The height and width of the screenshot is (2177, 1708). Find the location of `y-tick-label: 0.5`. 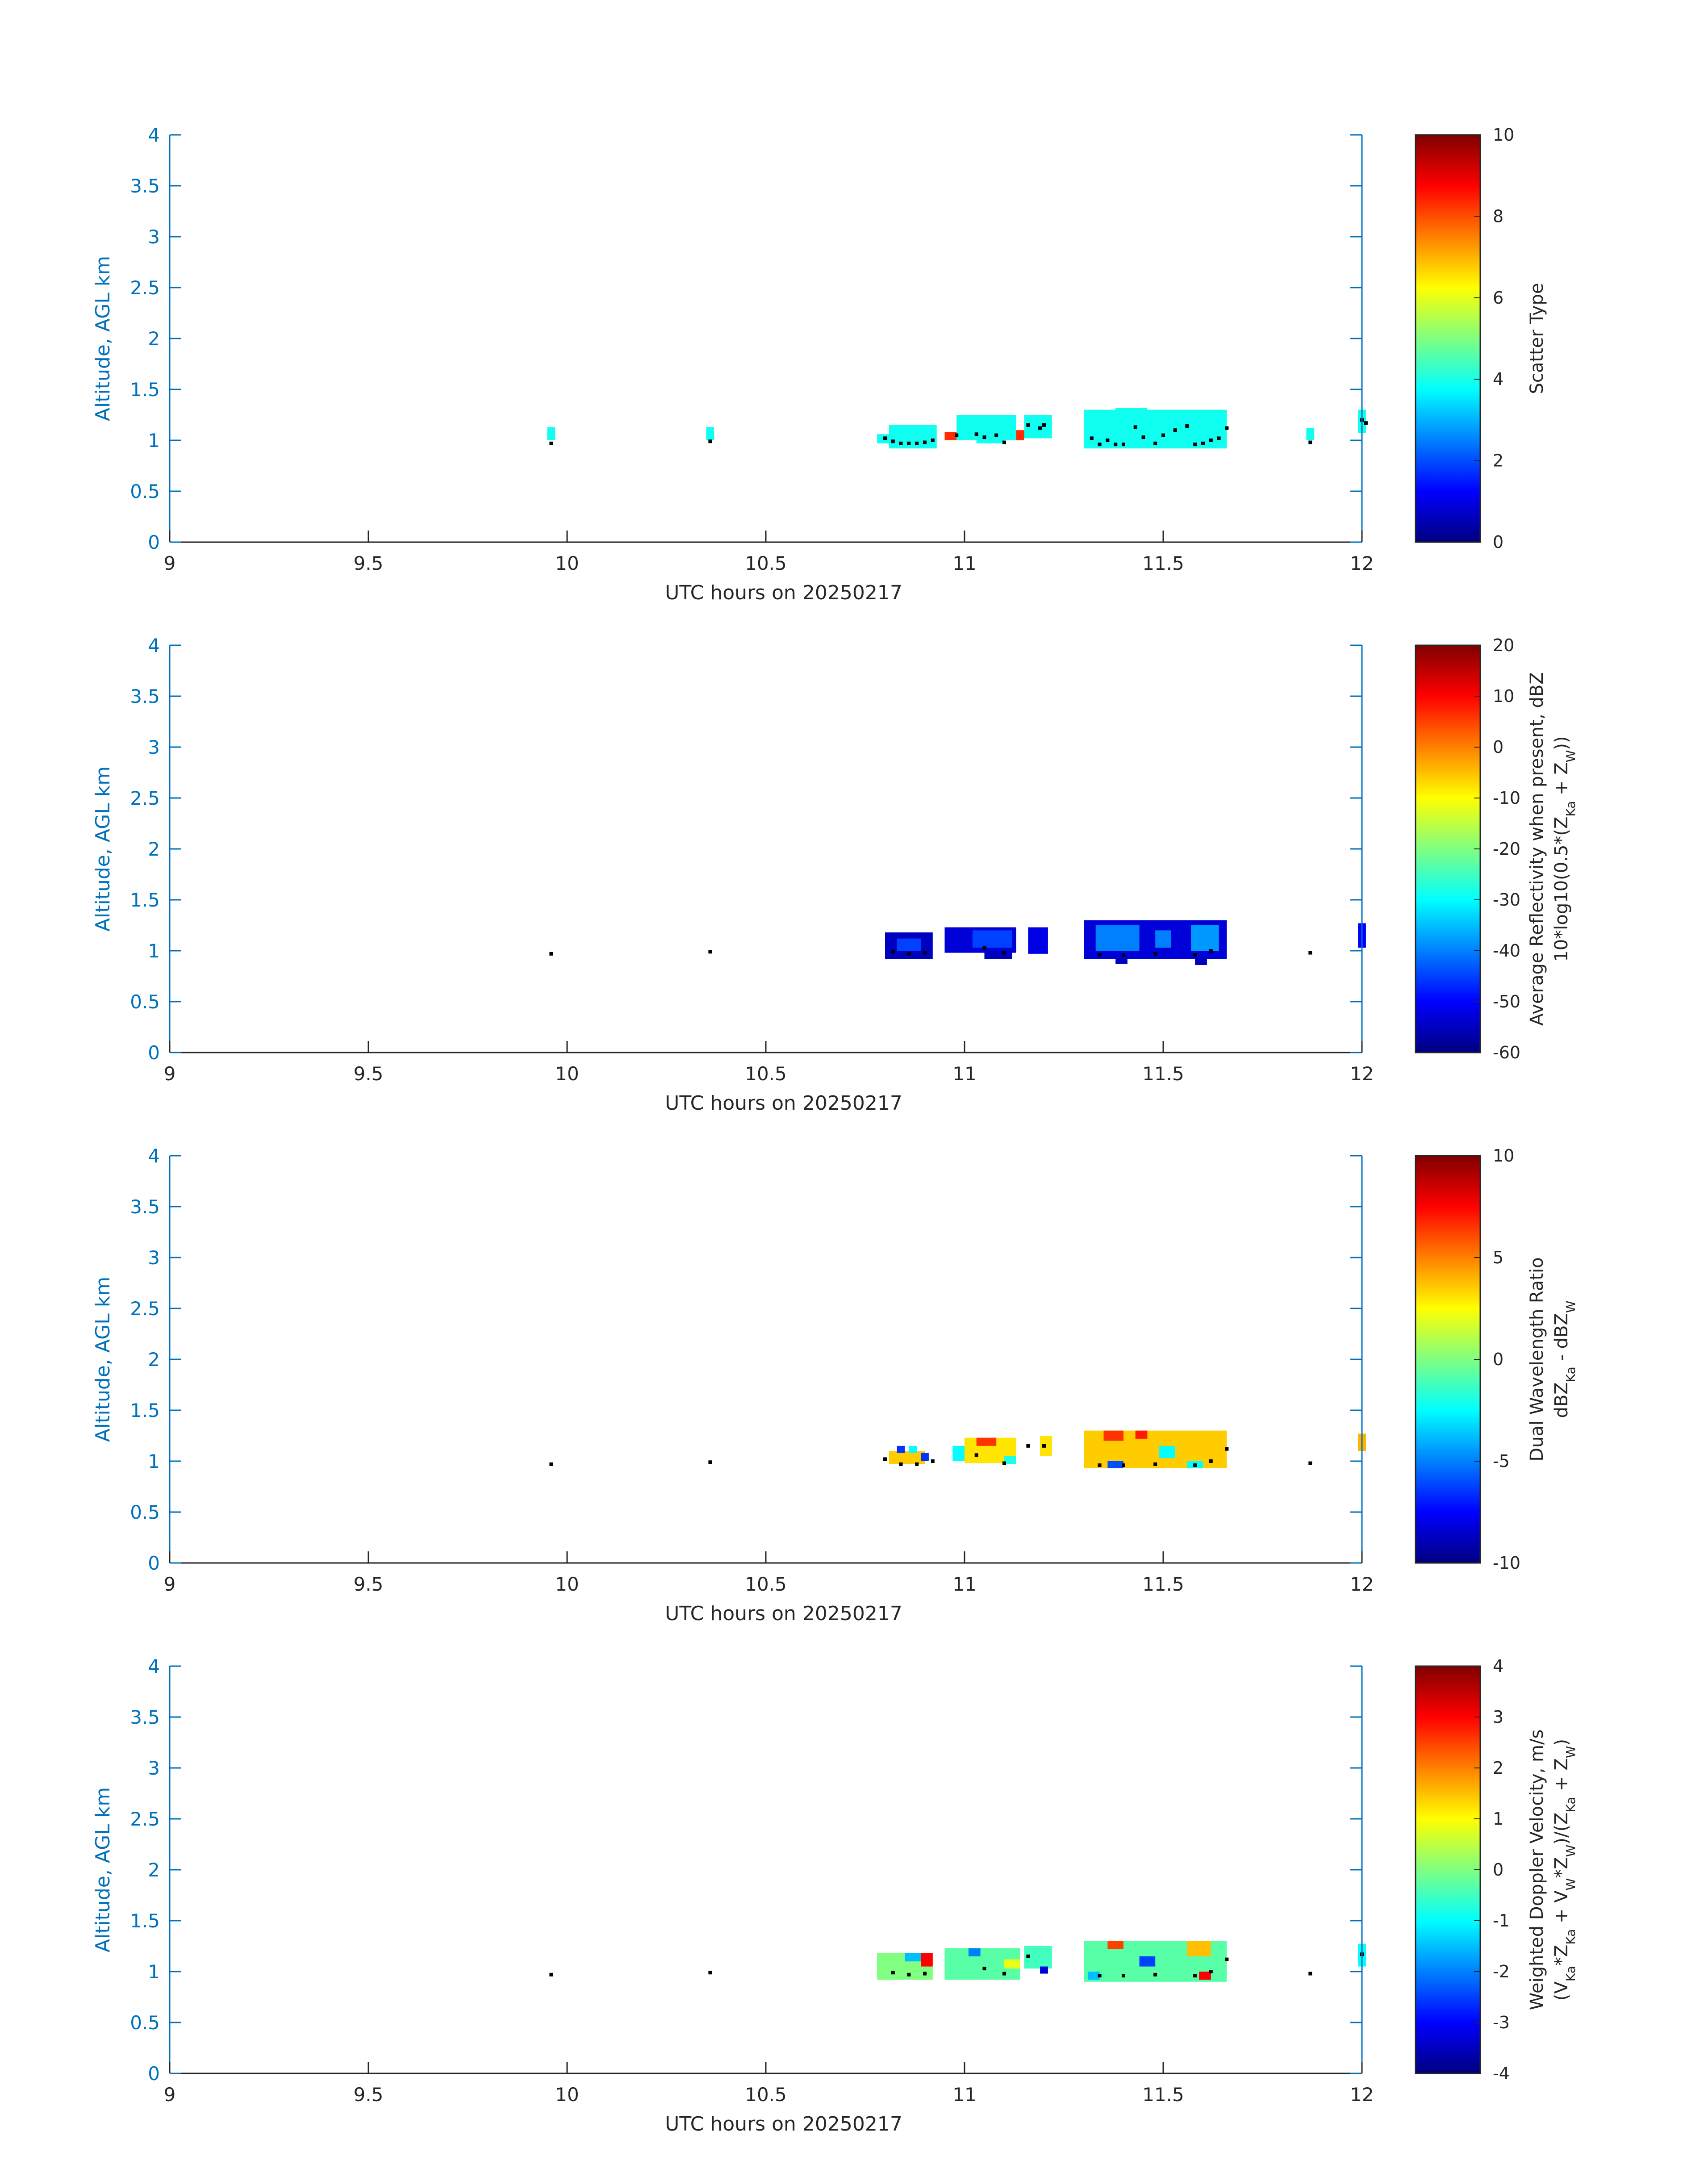

y-tick-label: 0.5 is located at coordinates (145, 1512).